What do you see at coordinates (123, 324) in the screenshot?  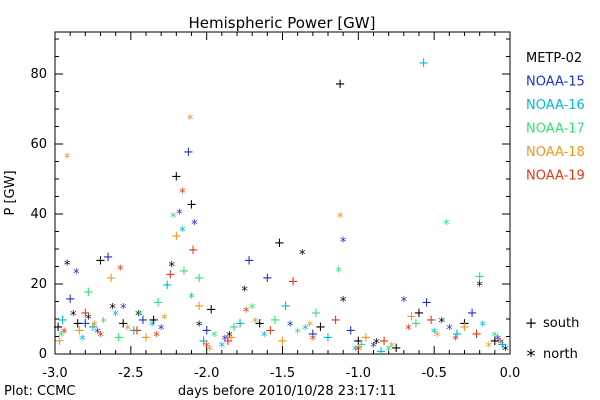 I see `data-point-metp-02-7: +` at bounding box center [123, 324].